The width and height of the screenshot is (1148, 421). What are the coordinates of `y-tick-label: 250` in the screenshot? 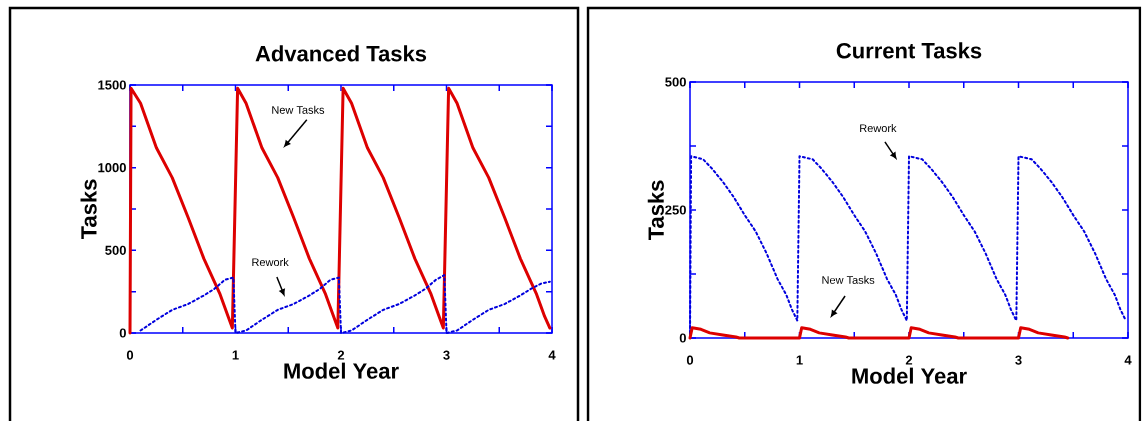 It's located at (675, 210).